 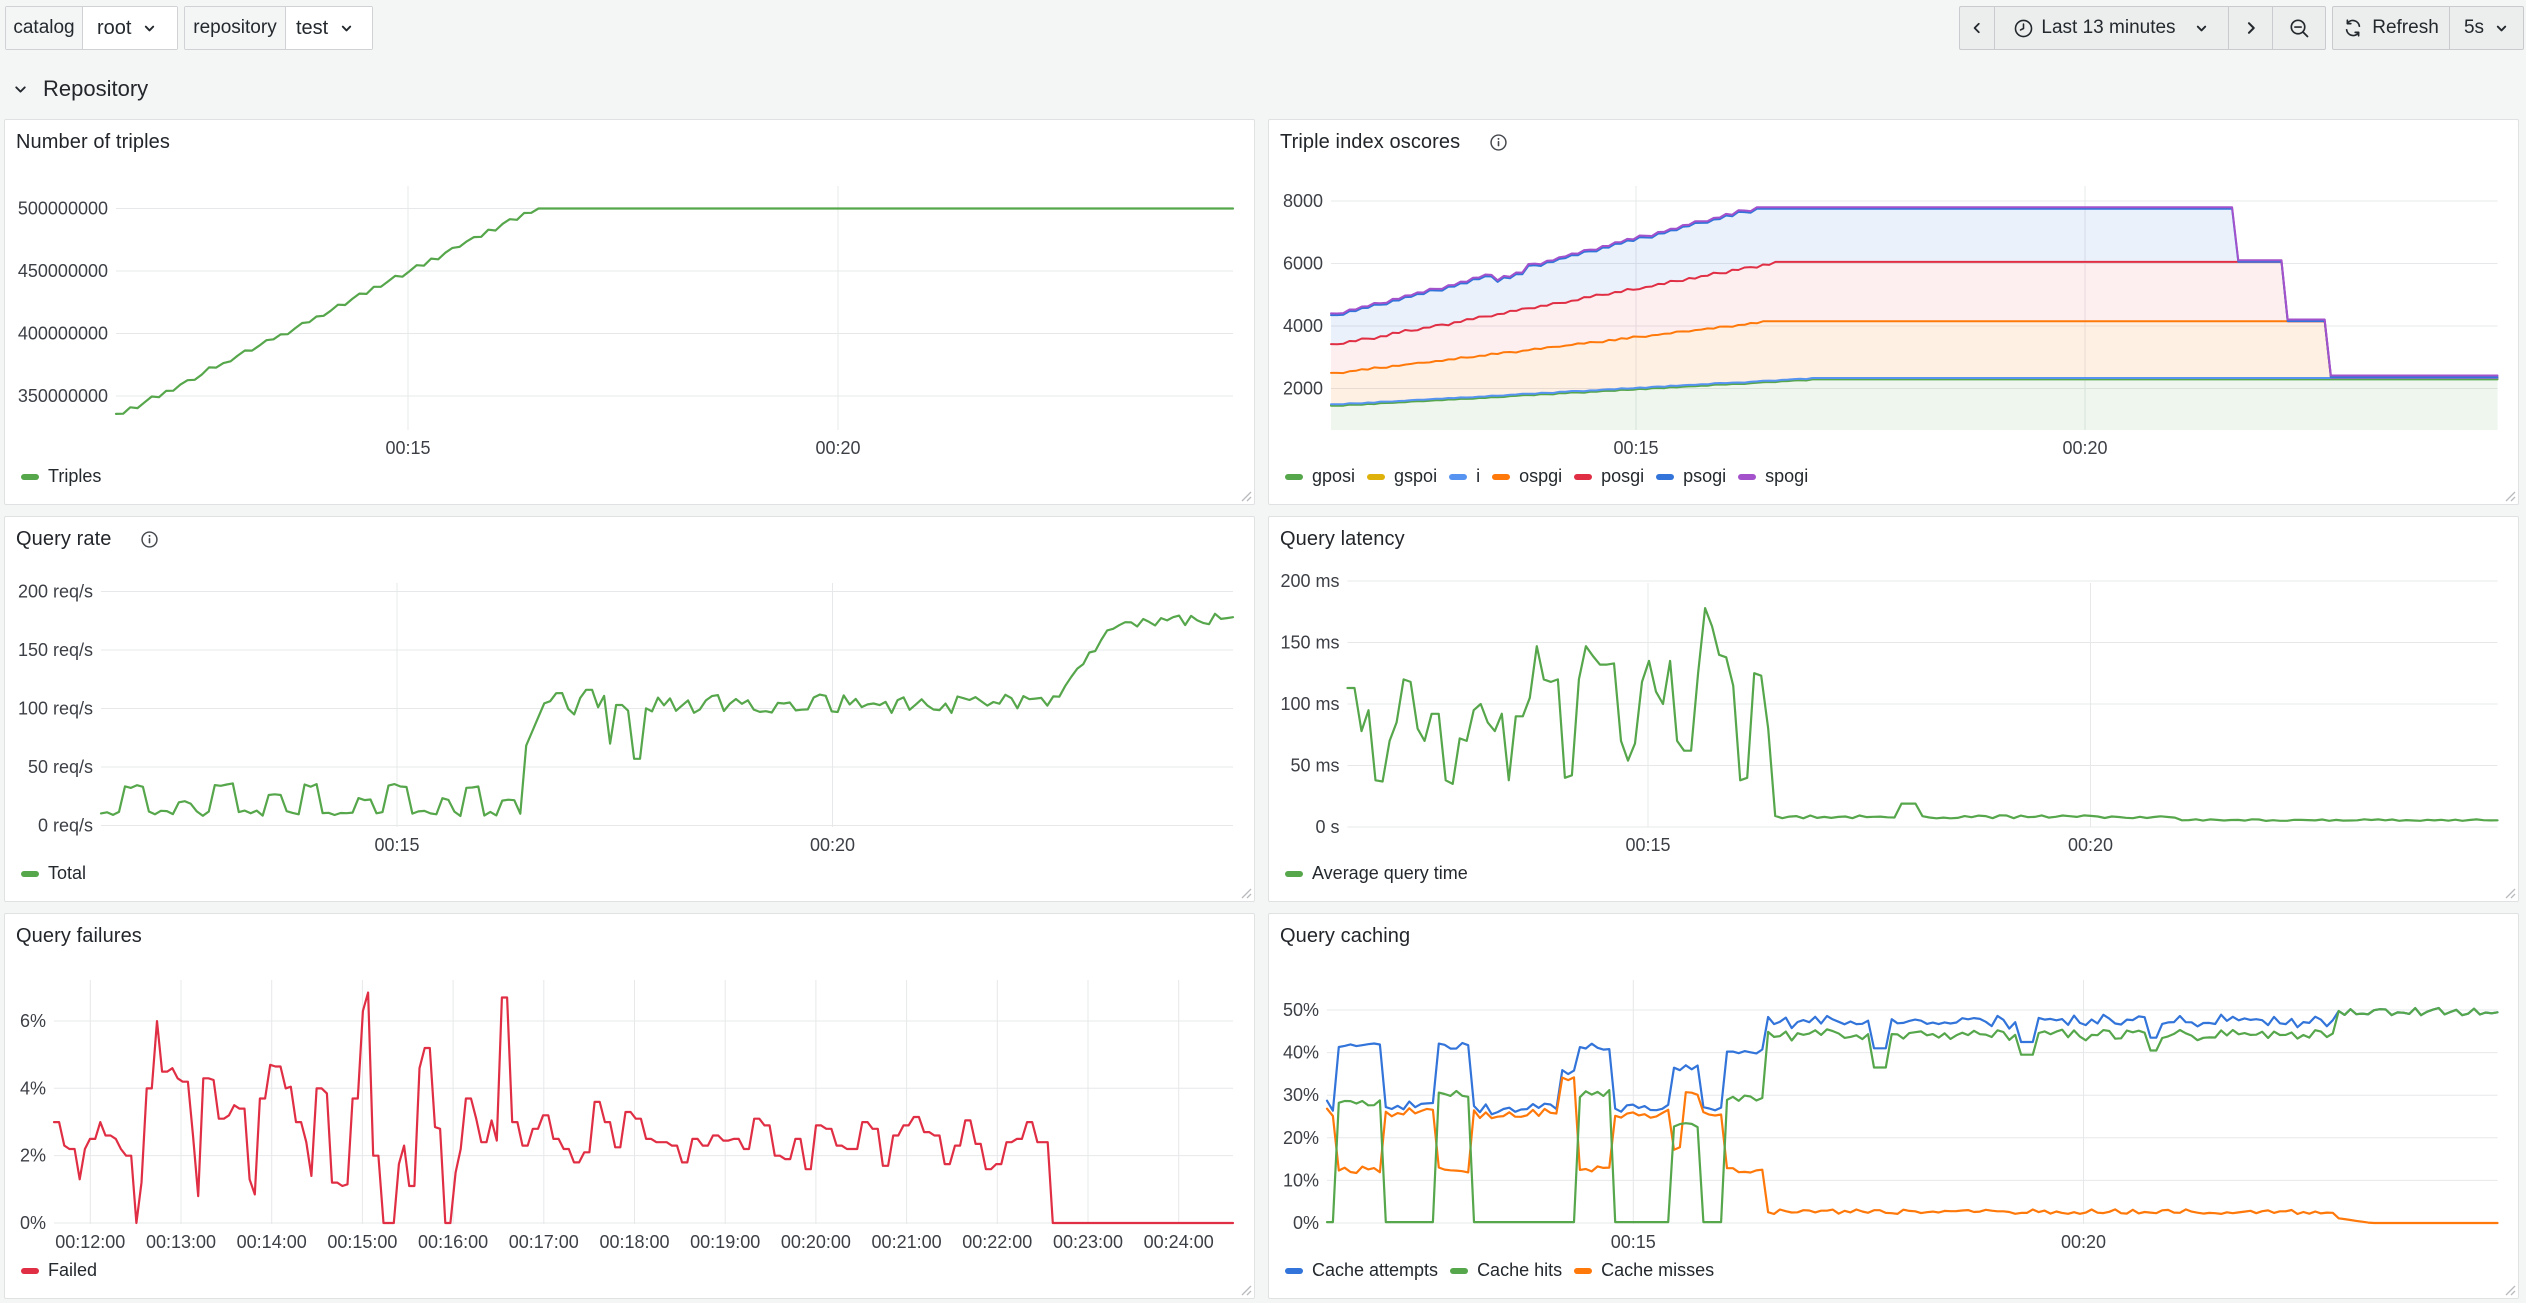 I want to click on svg-text: 200 req/s, so click(x=55, y=592).